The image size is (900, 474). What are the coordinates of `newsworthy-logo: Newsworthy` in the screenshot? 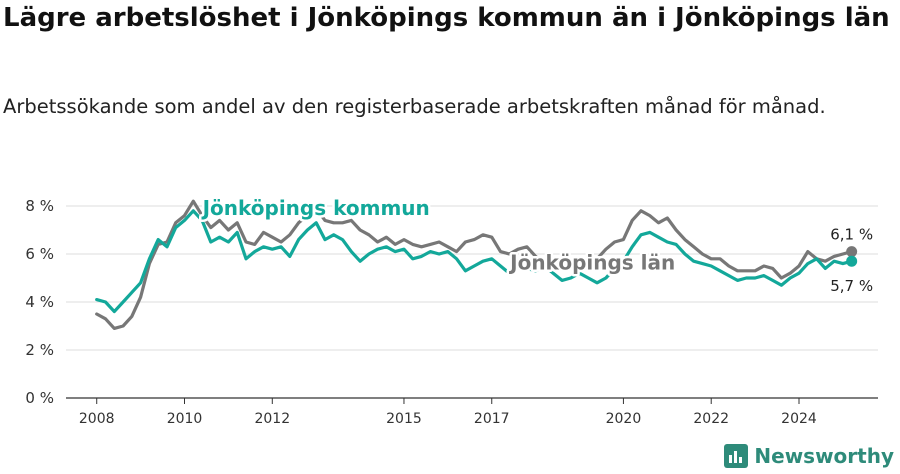 It's located at (809, 456).